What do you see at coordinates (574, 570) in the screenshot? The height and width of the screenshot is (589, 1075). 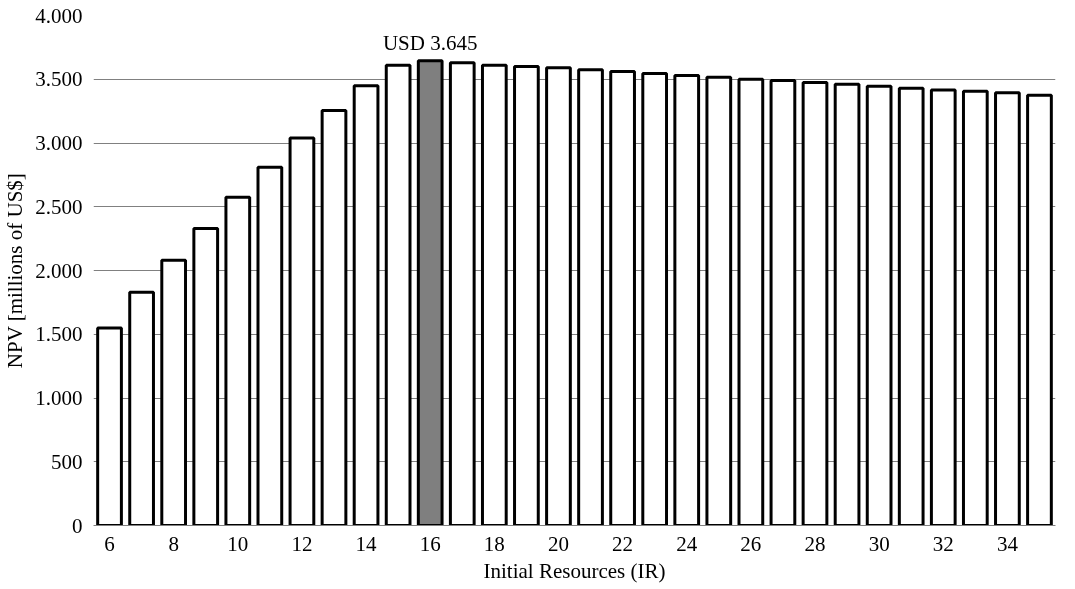 I see `x-axis-title: Initial Resources (IR)` at bounding box center [574, 570].